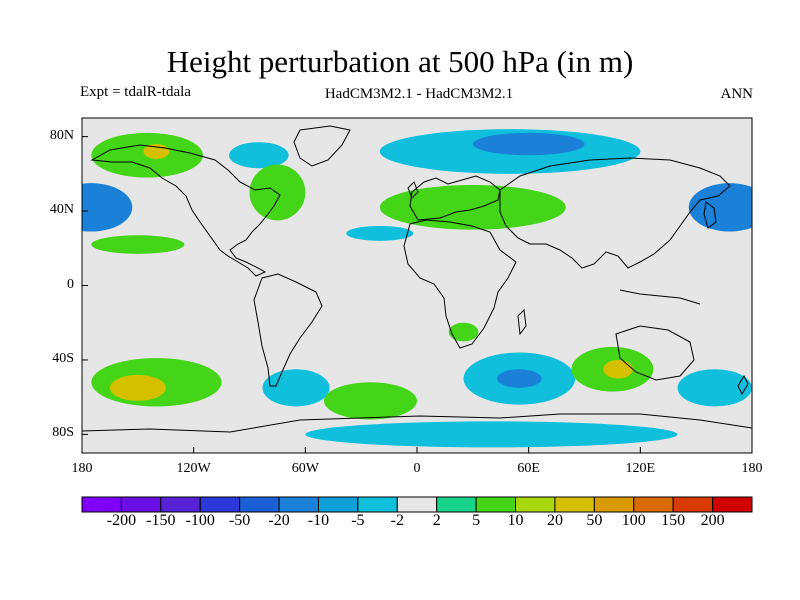 Image resolution: width=800 pixels, height=600 pixels. Describe the element at coordinates (455, 198) in the screenshot. I see `coastline-europe` at that location.